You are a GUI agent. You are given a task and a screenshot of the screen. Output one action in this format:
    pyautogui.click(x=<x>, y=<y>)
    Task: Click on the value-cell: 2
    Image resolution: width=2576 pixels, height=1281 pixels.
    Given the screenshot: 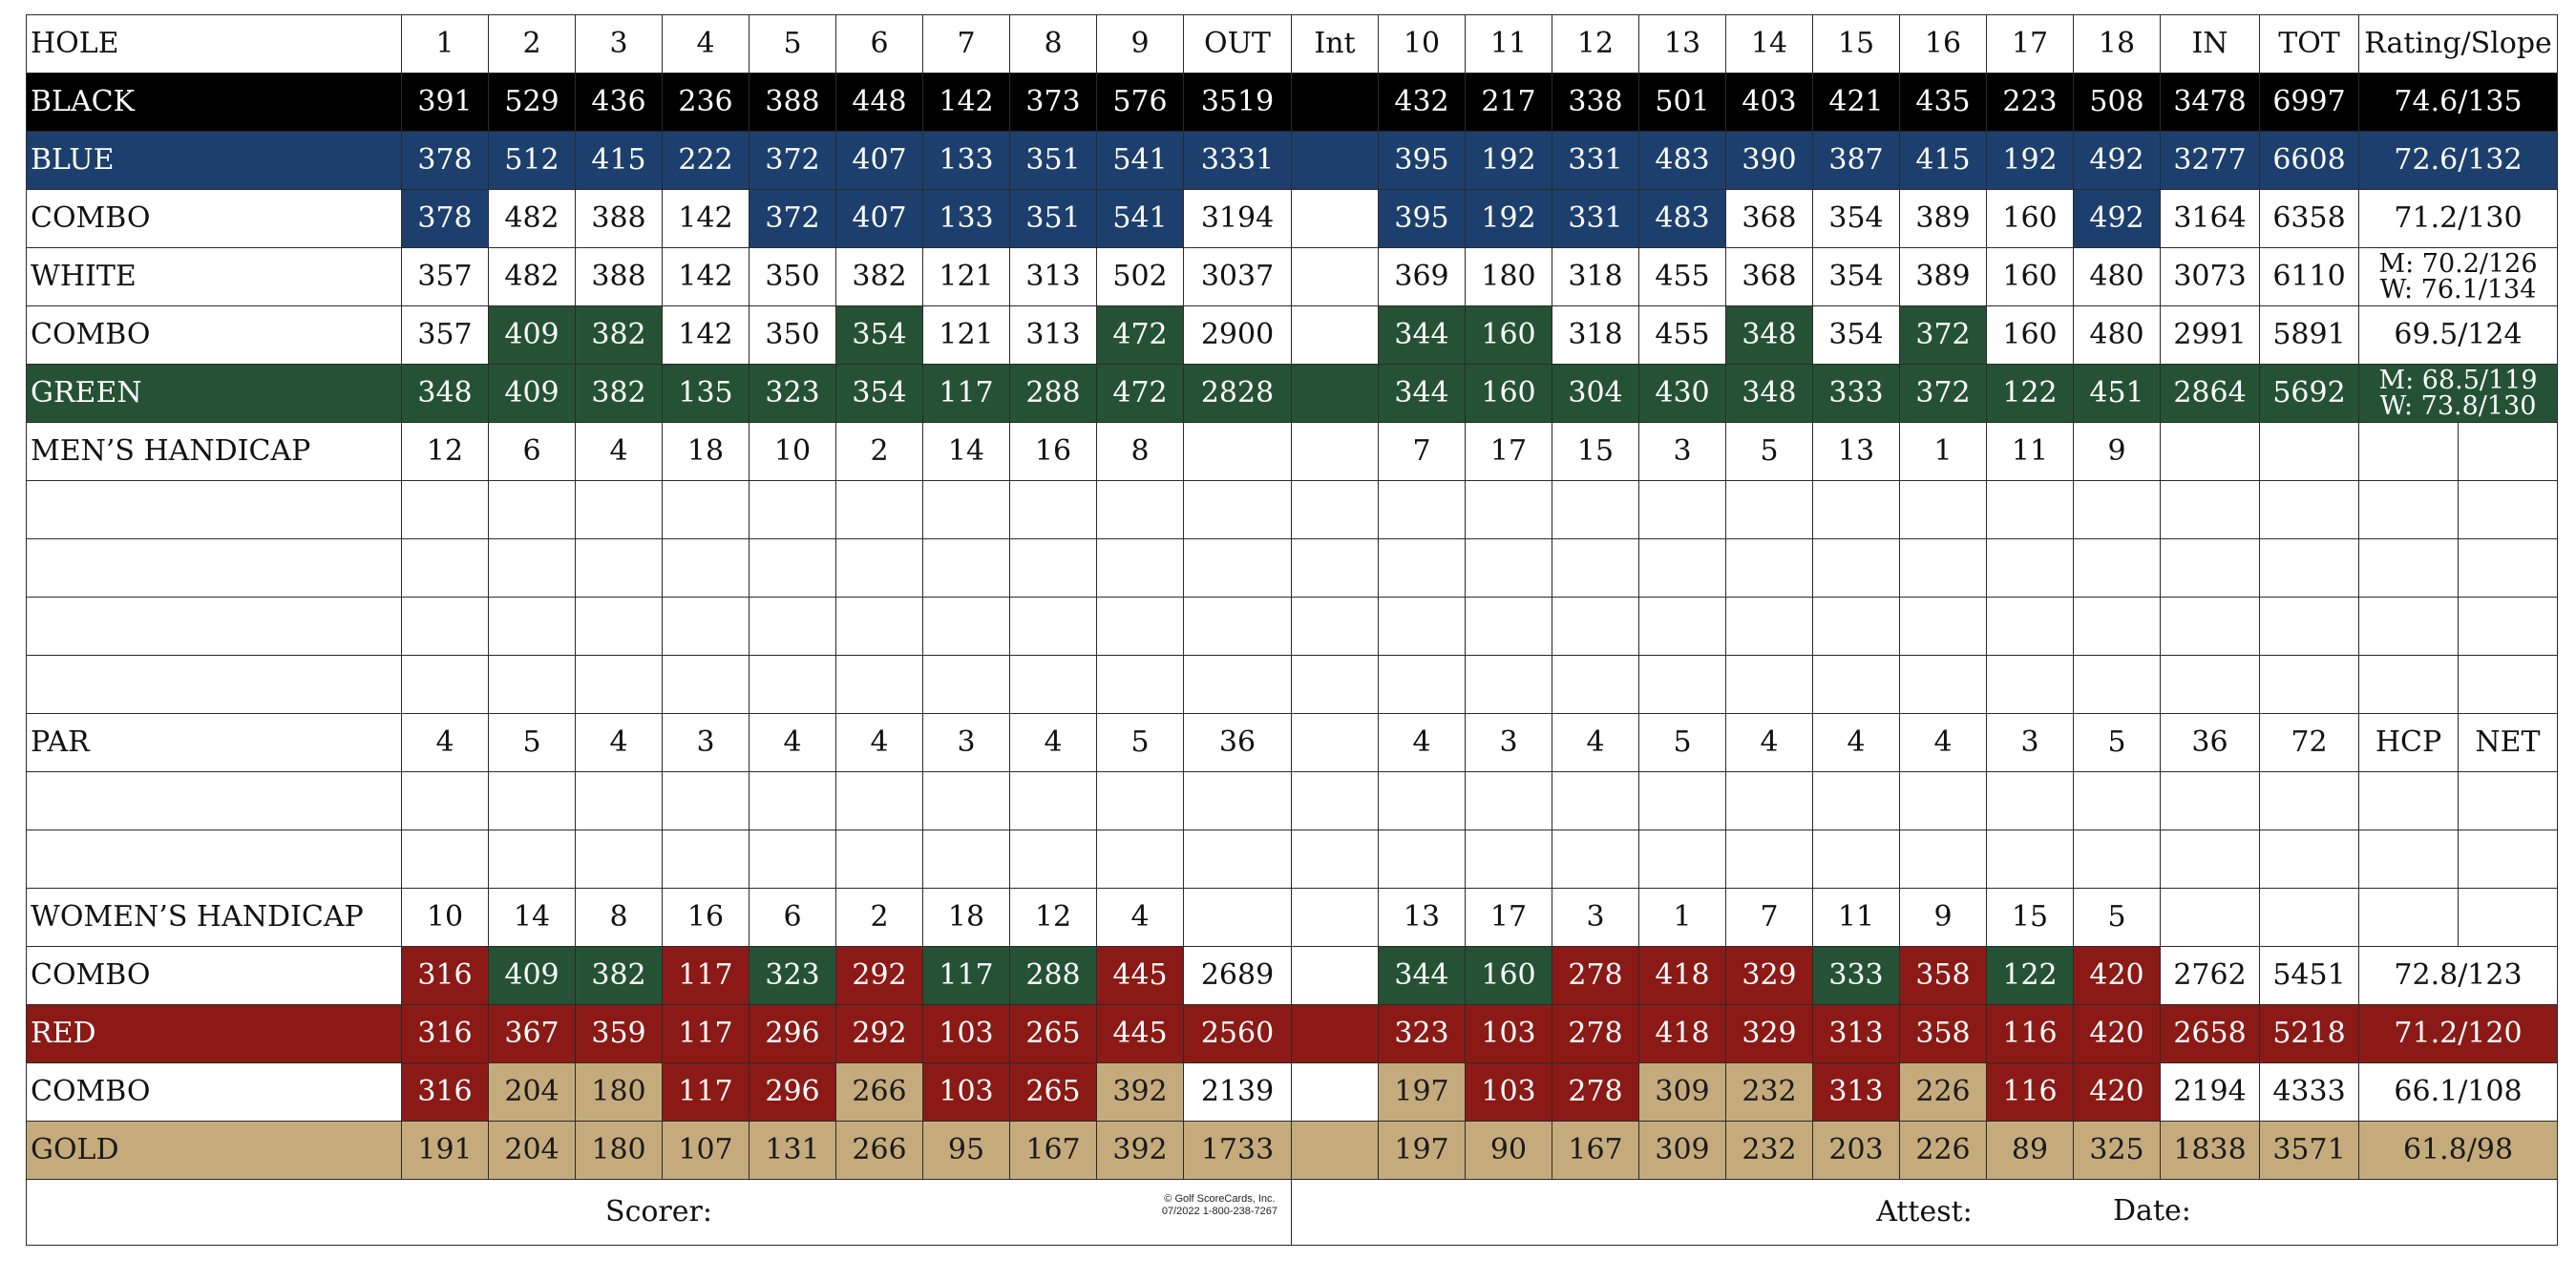 What is the action you would take?
    pyautogui.click(x=879, y=918)
    